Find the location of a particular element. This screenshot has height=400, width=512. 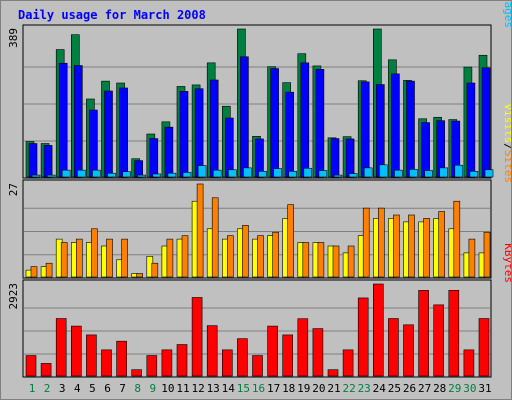

bar-files-day-8-face is located at coordinates (138, 169).